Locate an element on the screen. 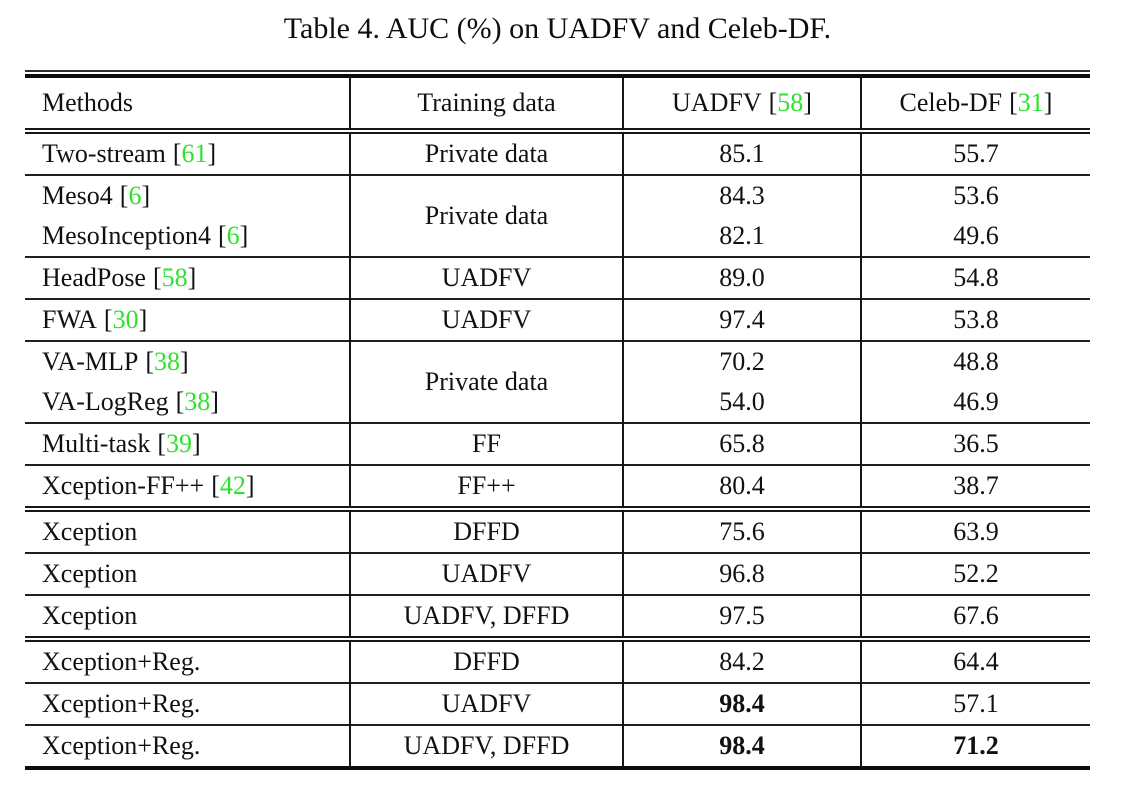 The height and width of the screenshot is (792, 1140). uadfv-value-cell: 97.5 is located at coordinates (741, 617).